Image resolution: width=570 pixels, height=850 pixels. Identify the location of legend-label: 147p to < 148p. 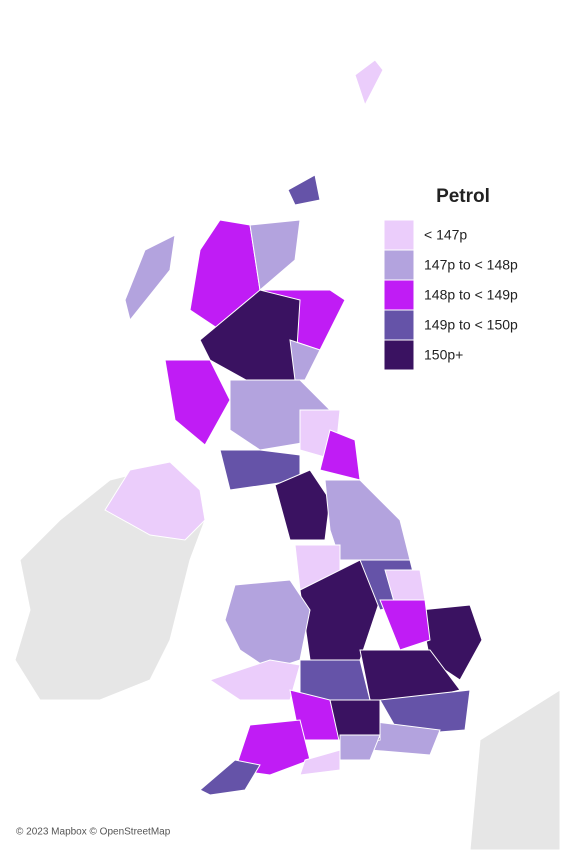
(471, 265).